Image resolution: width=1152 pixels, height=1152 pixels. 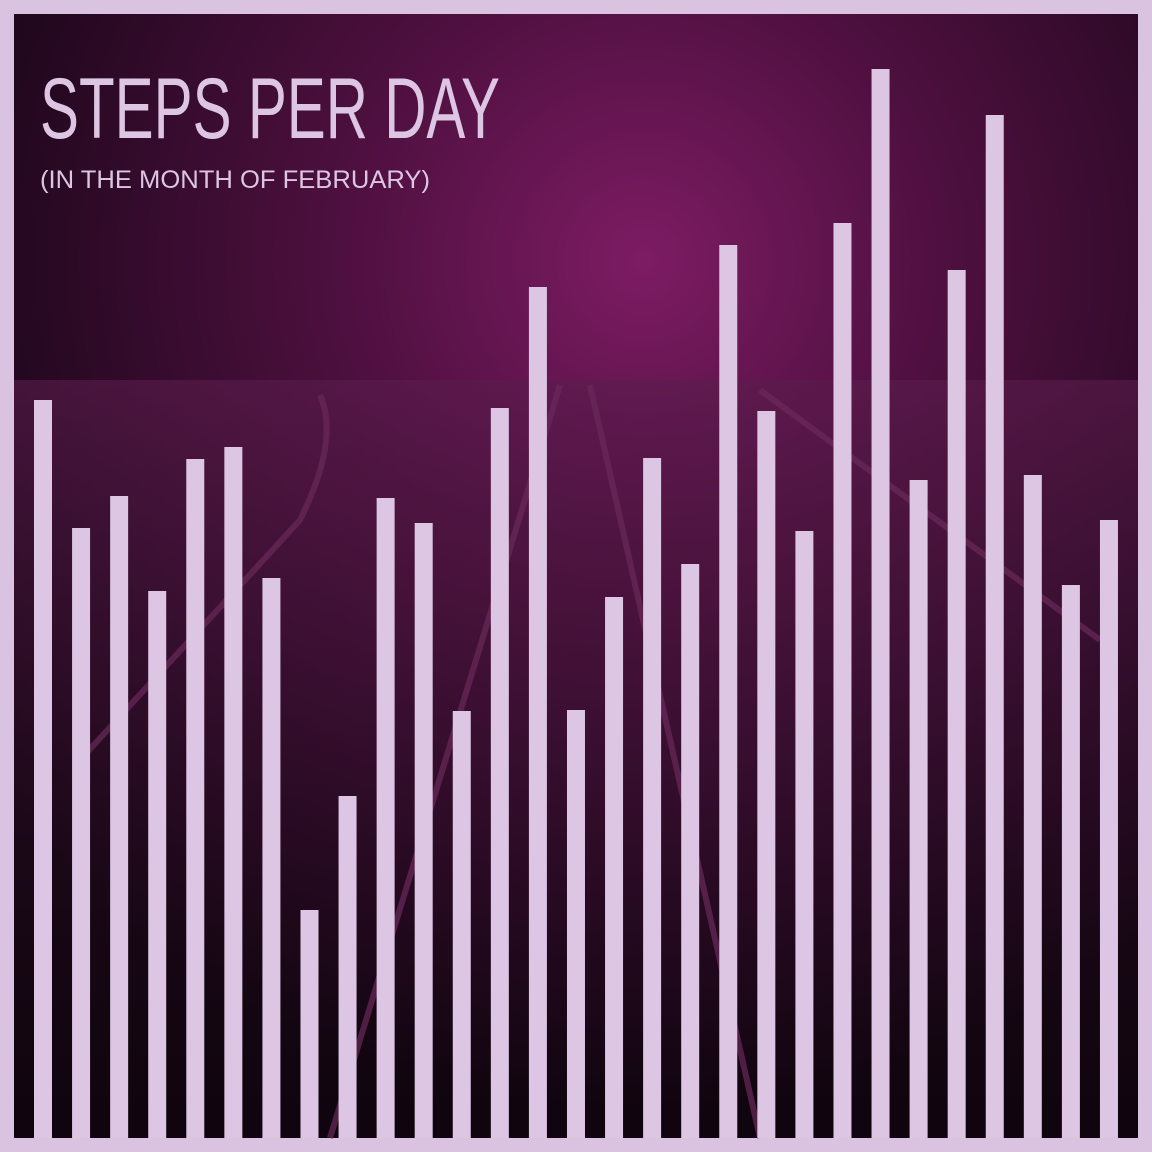 I want to click on chart-subtitle: (IN THE MONTH OF FEBRUARY), so click(x=235, y=180).